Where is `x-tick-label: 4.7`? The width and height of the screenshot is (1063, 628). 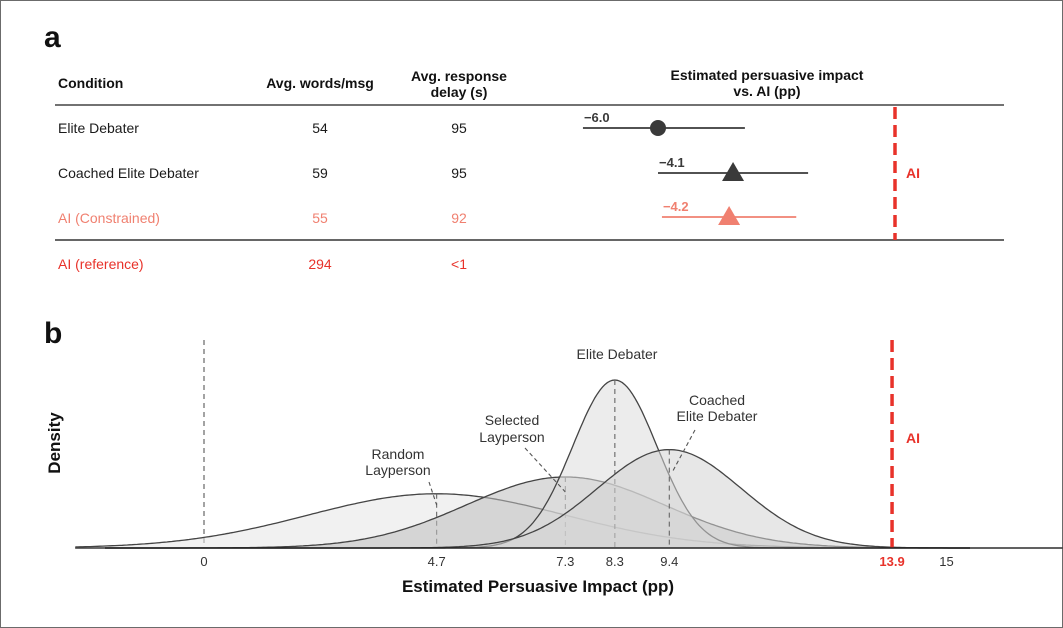 x-tick-label: 4.7 is located at coordinates (437, 561).